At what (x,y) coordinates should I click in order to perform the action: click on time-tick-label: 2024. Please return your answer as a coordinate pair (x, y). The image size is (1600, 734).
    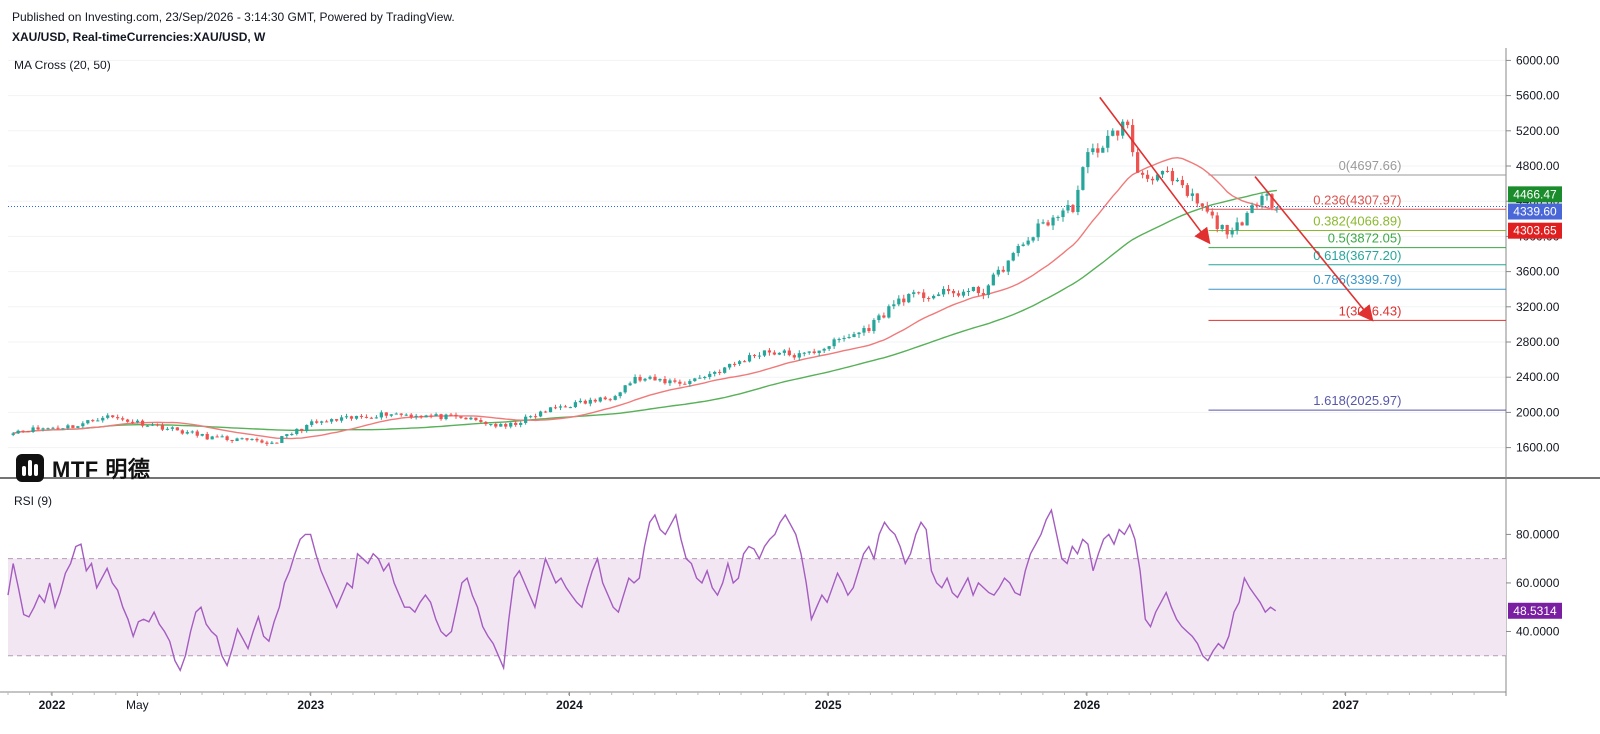
    Looking at the image, I should click on (569, 705).